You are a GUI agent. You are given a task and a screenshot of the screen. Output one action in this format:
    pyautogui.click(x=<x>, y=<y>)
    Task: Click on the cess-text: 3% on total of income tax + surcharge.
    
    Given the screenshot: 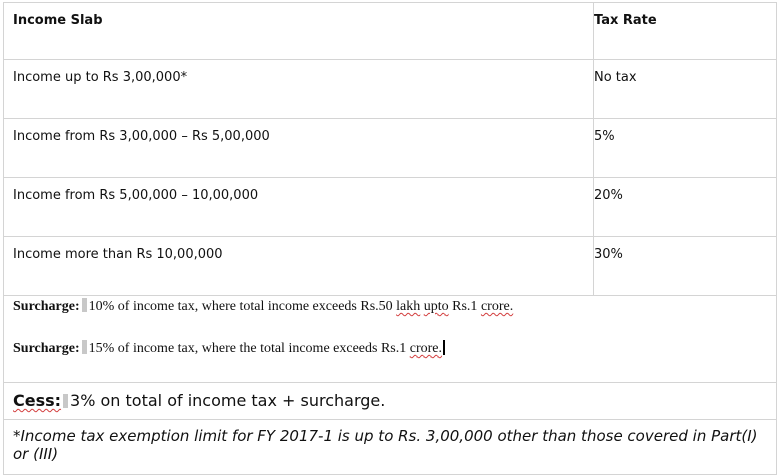 What is the action you would take?
    pyautogui.click(x=228, y=400)
    